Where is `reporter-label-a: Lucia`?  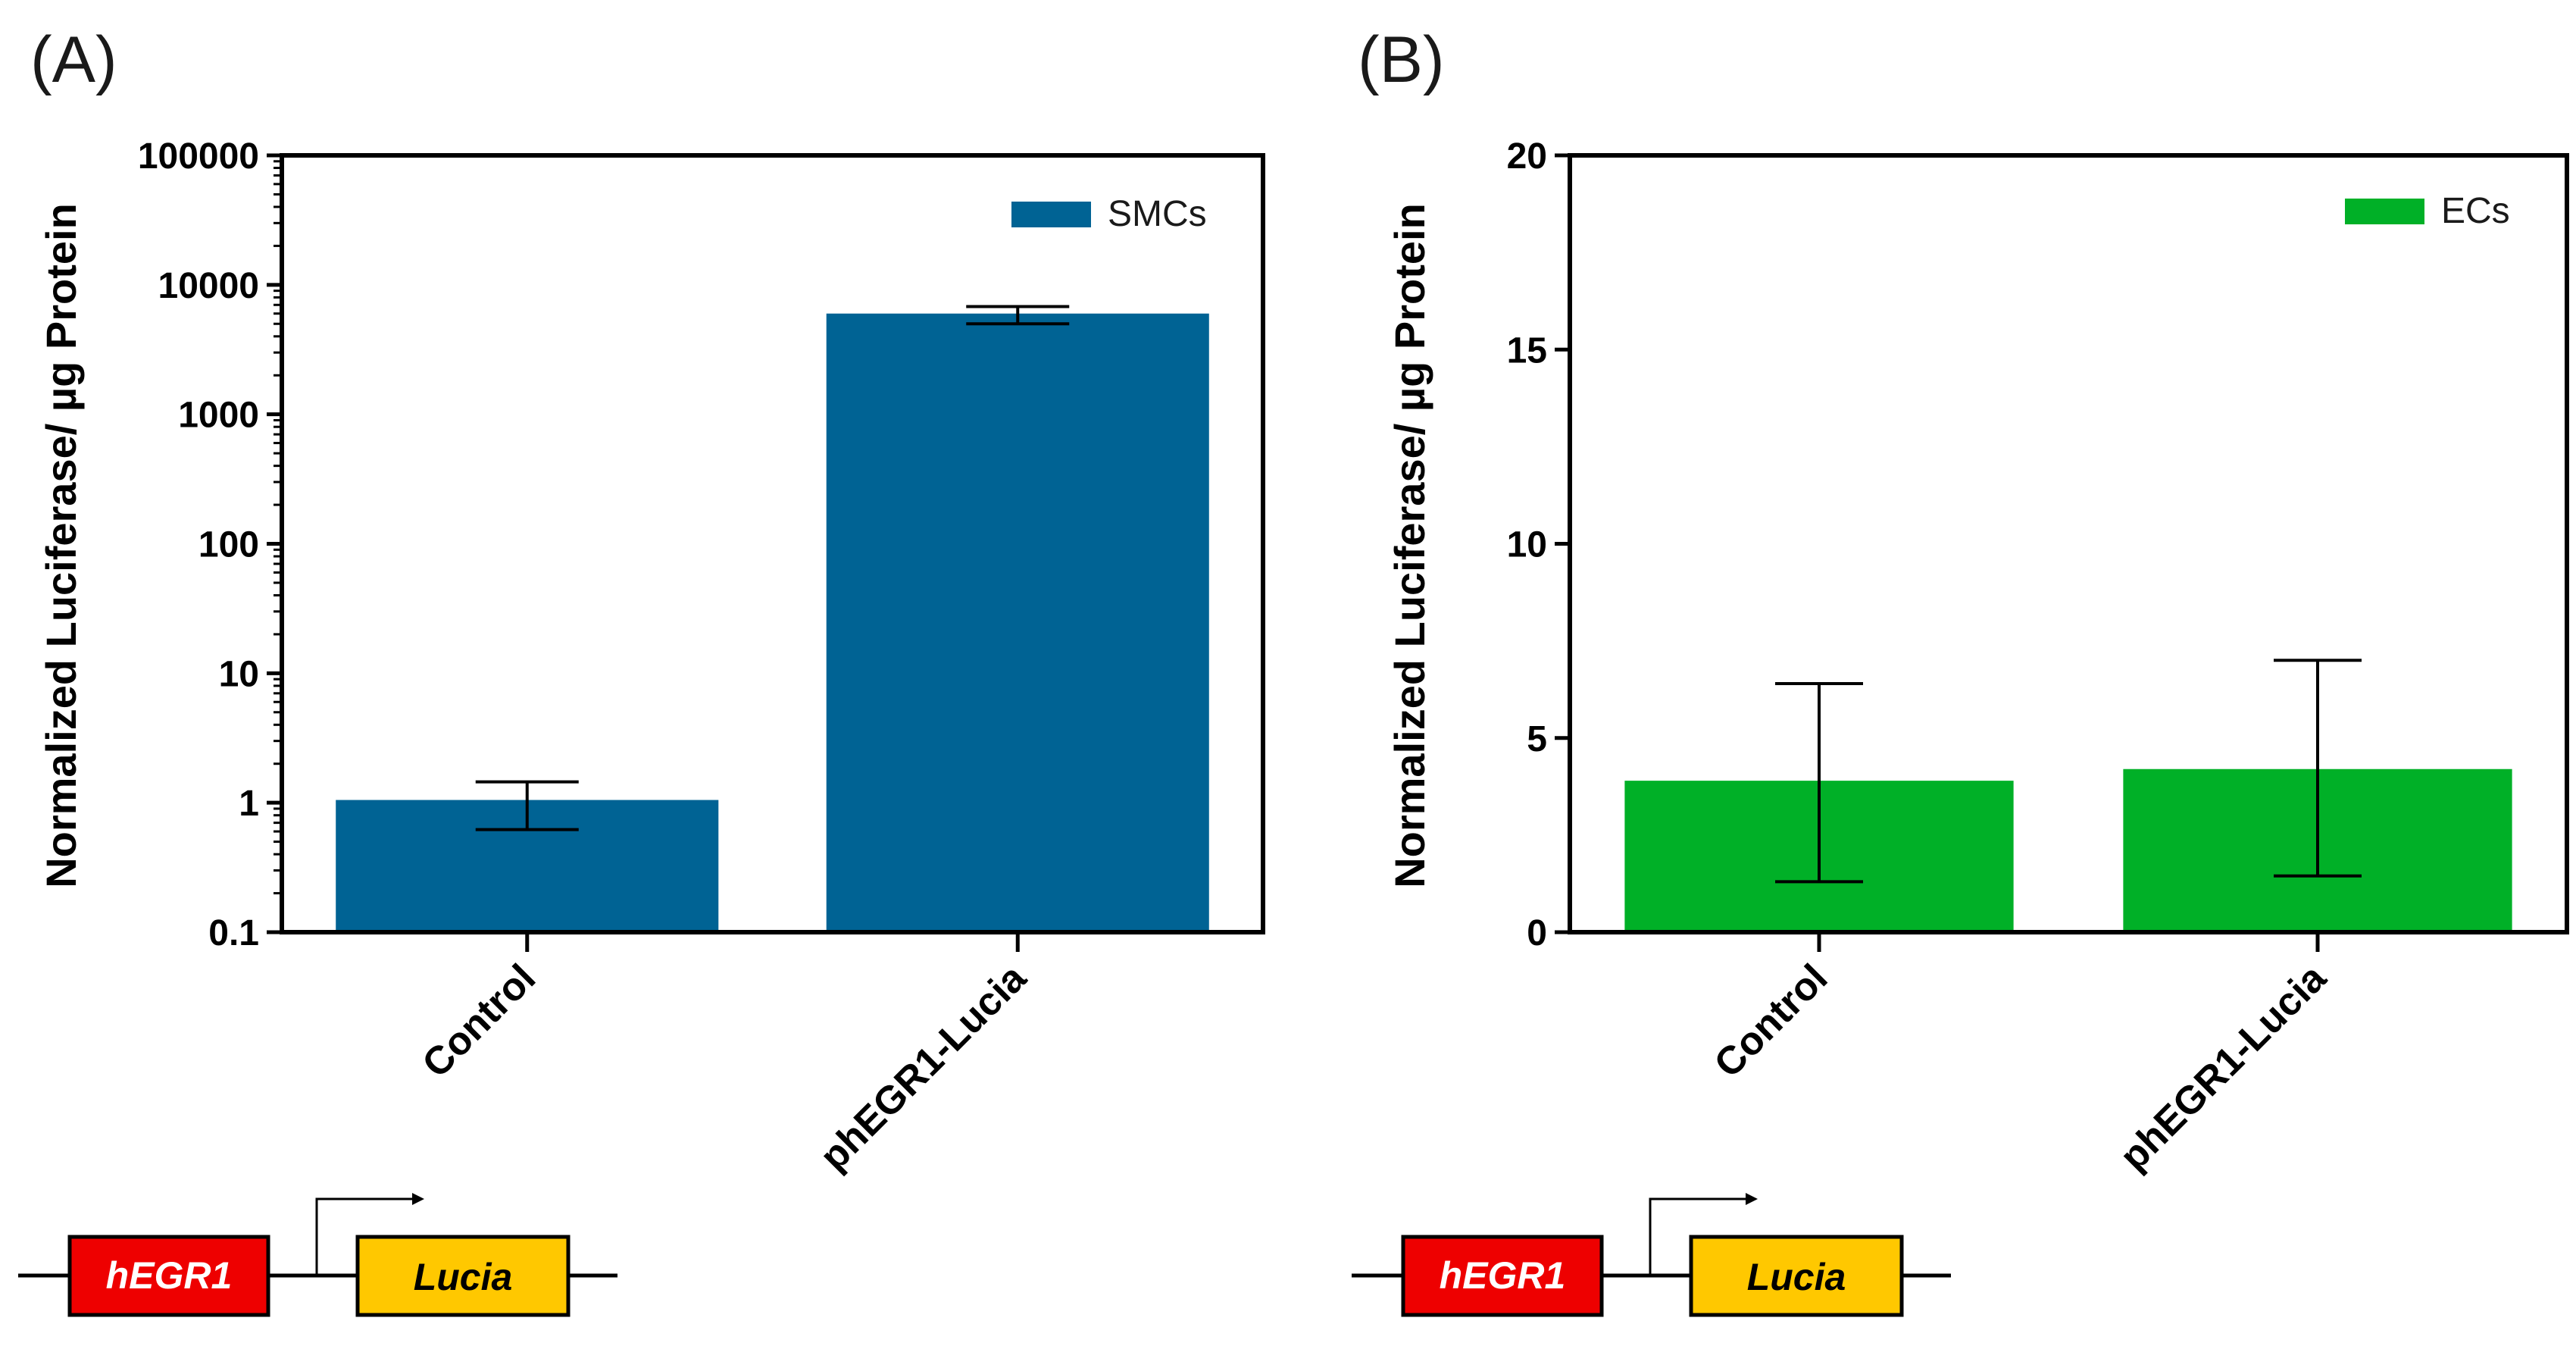 reporter-label-a: Lucia is located at coordinates (464, 1277).